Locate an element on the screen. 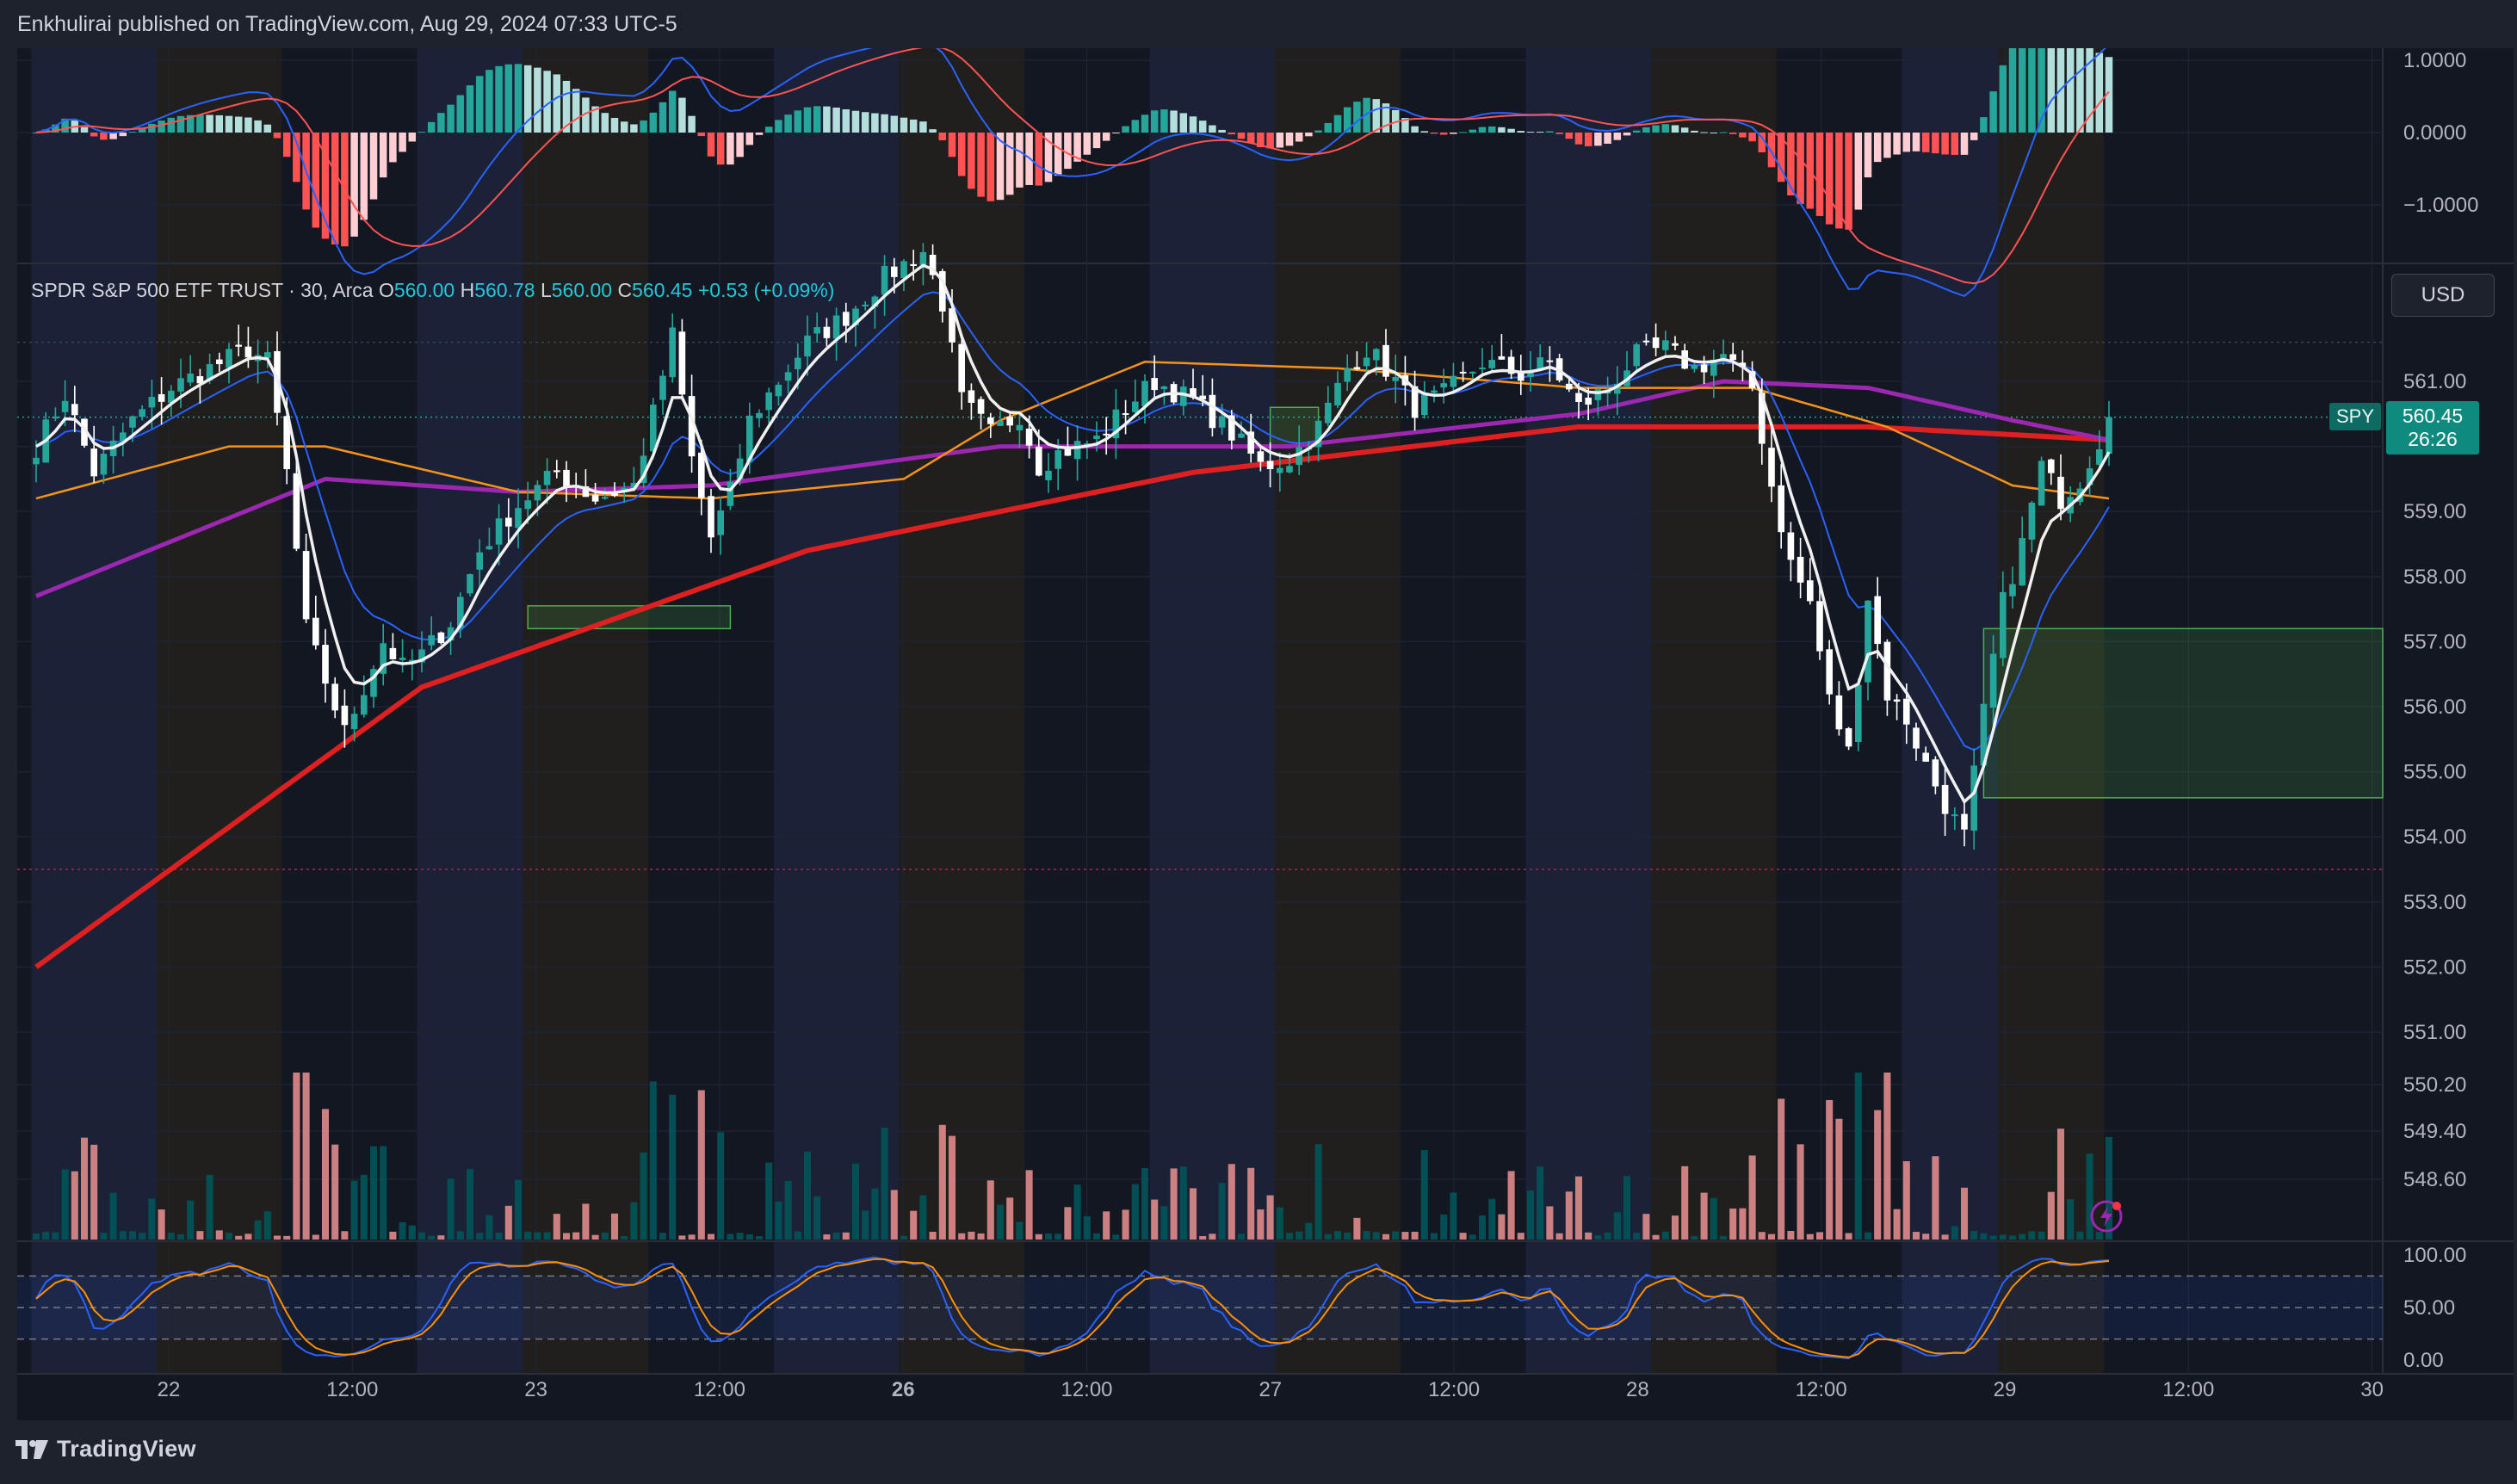 The height and width of the screenshot is (1484, 2517). tradingview-logo: TradingView is located at coordinates (106, 1449).